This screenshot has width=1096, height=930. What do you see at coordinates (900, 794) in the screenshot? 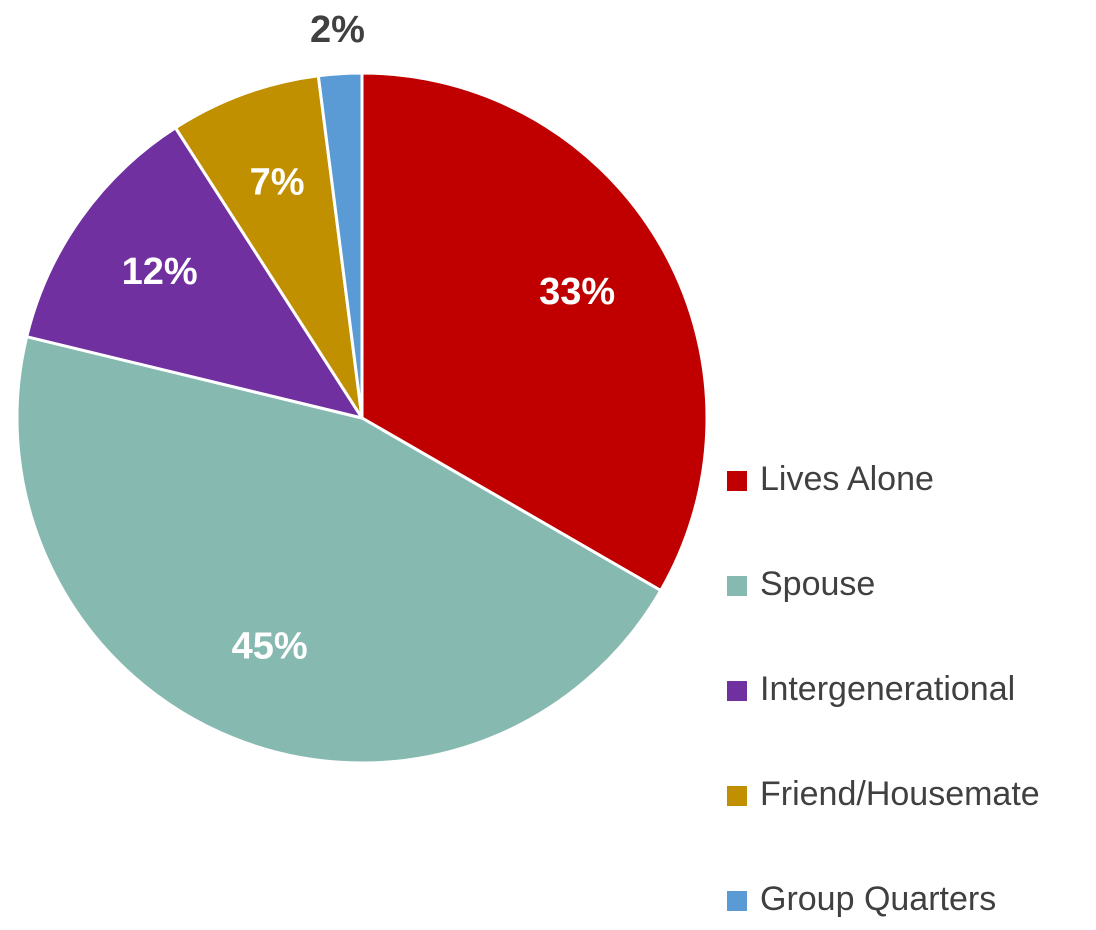
I see `legend-label: Friend/Housemate` at bounding box center [900, 794].